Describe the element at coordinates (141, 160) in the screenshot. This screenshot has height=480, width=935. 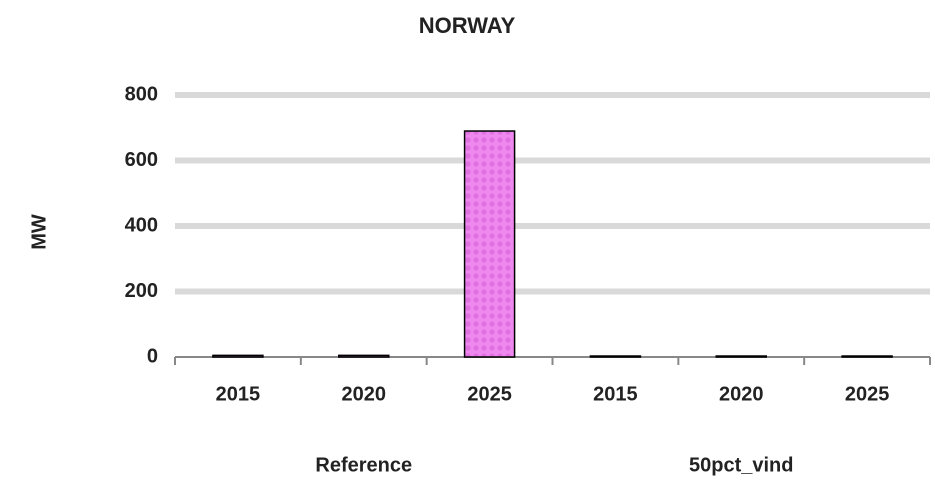
I see `y-tick-label: 600` at that location.